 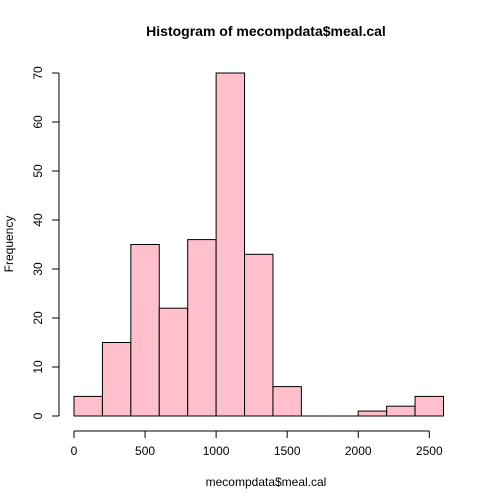 I want to click on chart-title: Histogram of mecompdata$meal.cal, so click(x=266, y=31).